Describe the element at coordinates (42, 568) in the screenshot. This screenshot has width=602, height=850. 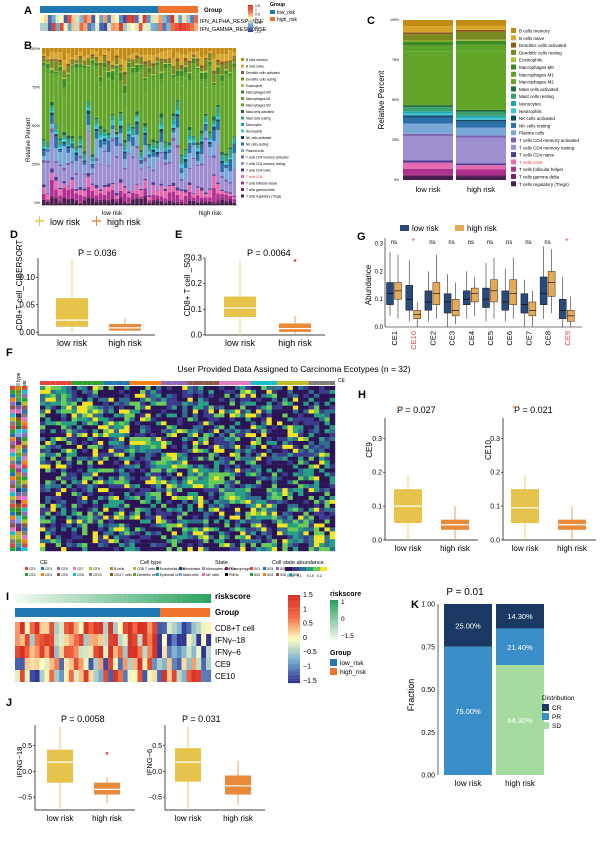
I see `f-ce-swatch` at that location.